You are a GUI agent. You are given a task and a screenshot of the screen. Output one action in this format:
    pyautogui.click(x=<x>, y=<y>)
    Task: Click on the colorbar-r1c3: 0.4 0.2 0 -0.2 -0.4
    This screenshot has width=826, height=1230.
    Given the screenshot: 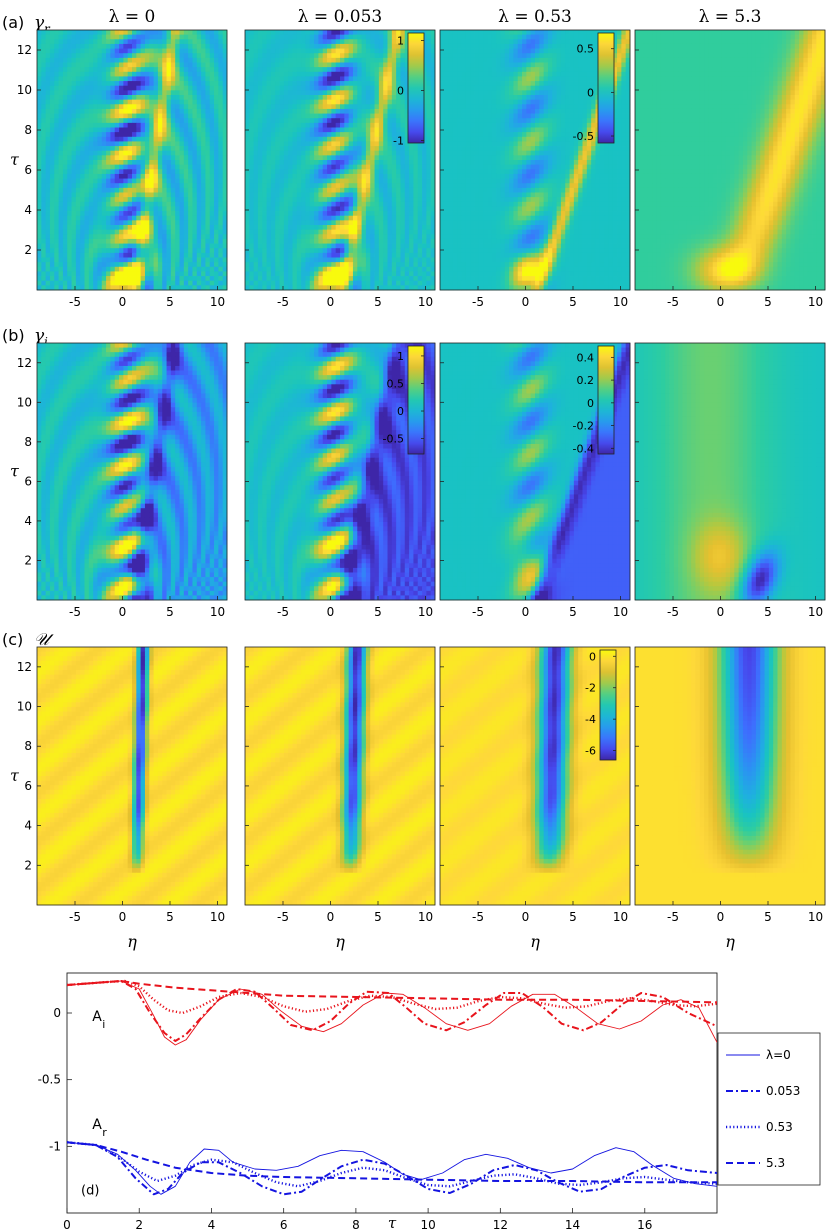 What is the action you would take?
    pyautogui.click(x=594, y=400)
    